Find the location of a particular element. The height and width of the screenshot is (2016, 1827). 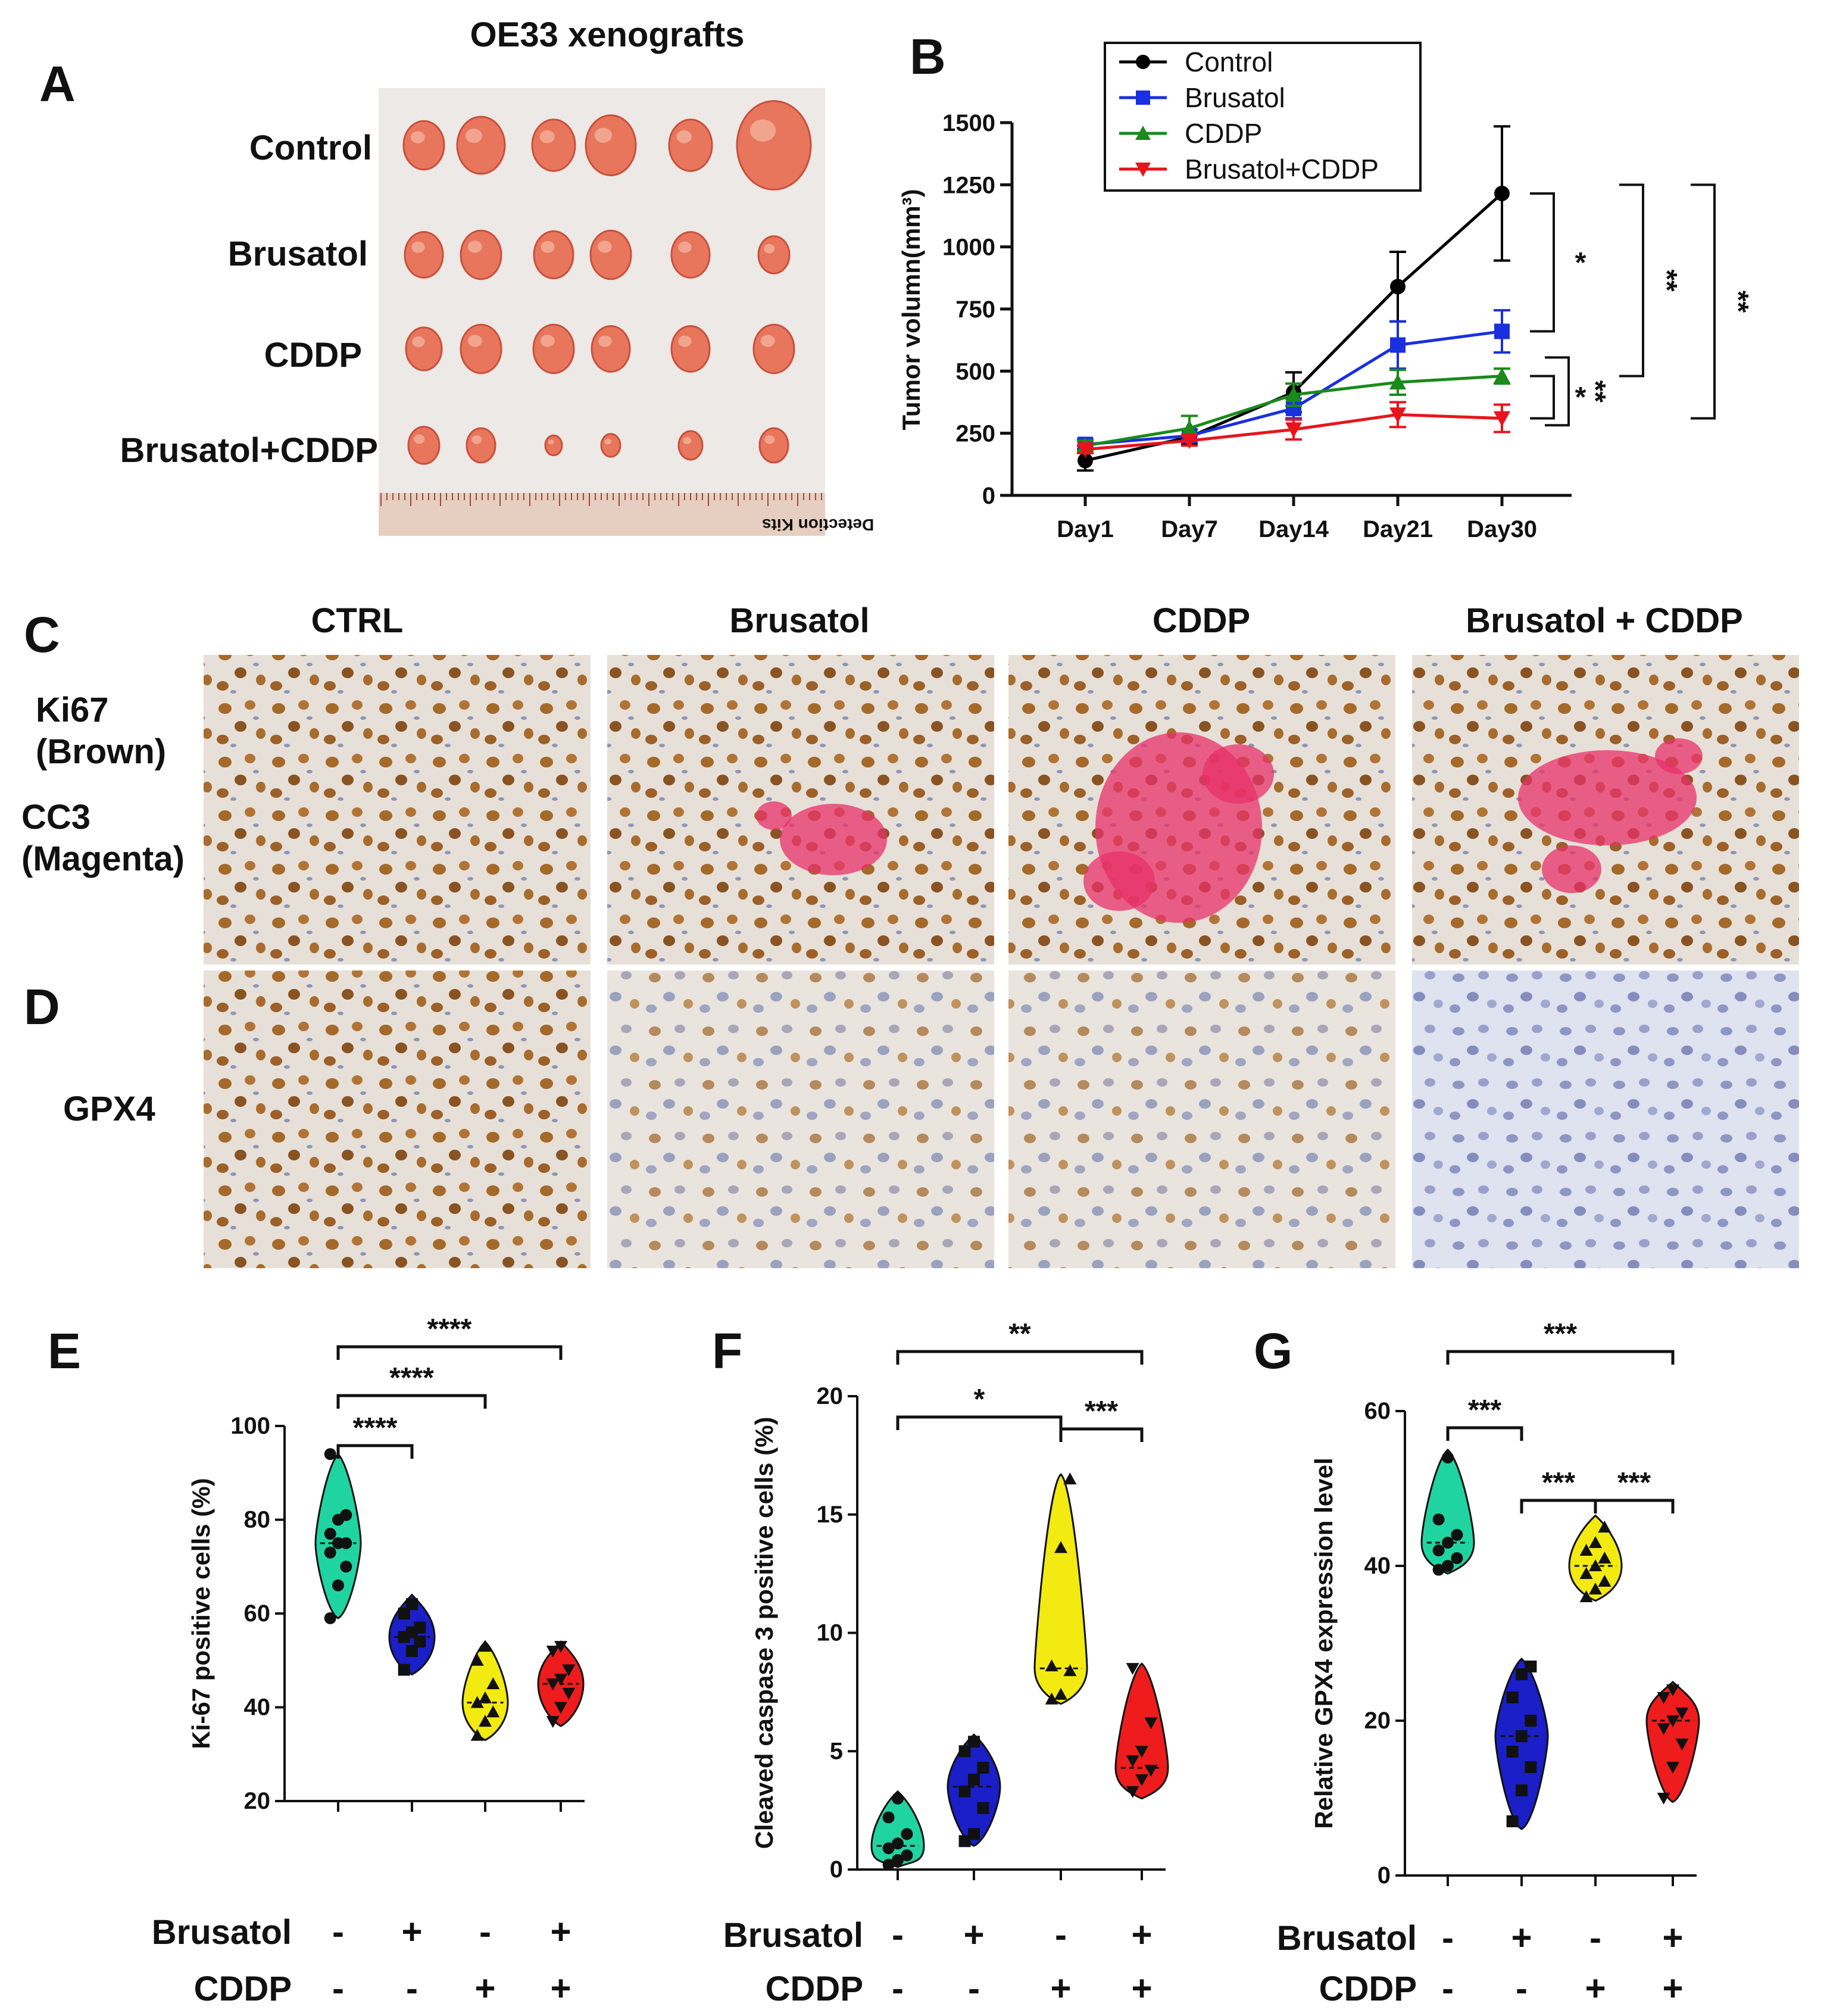

y-tick-label: 60 is located at coordinates (1378, 1411).